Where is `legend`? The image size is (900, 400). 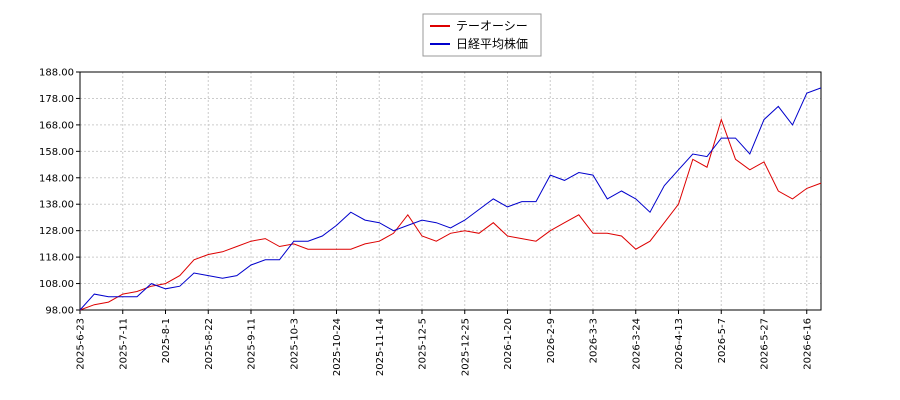 legend is located at coordinates (482, 35).